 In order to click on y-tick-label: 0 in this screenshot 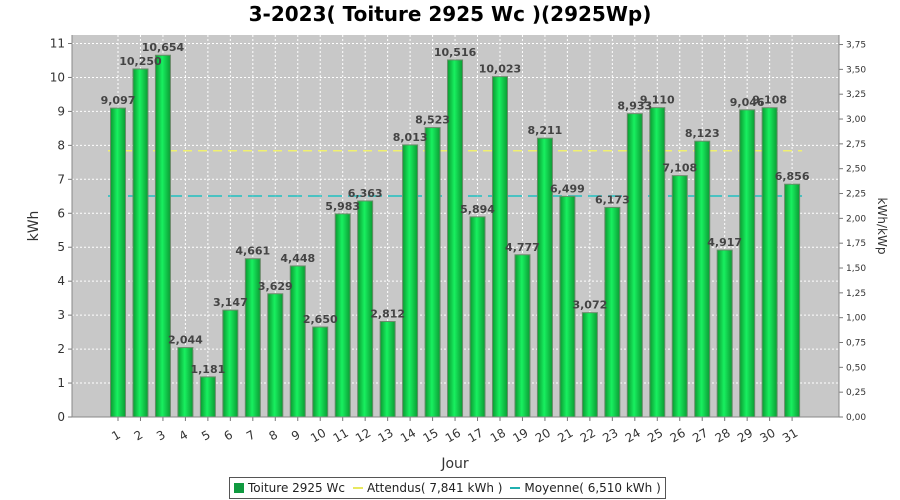, I will do `click(61, 417)`.